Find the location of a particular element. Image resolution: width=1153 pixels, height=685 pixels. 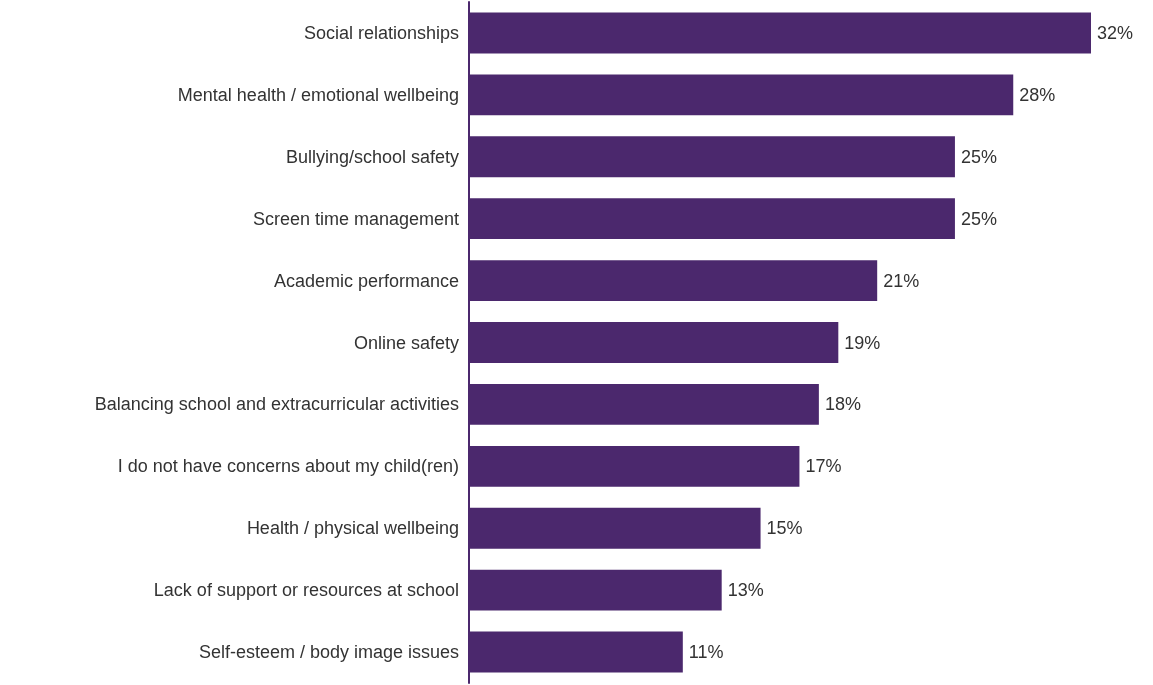

y-tick-label: Lack of support or resources at school is located at coordinates (306, 590).